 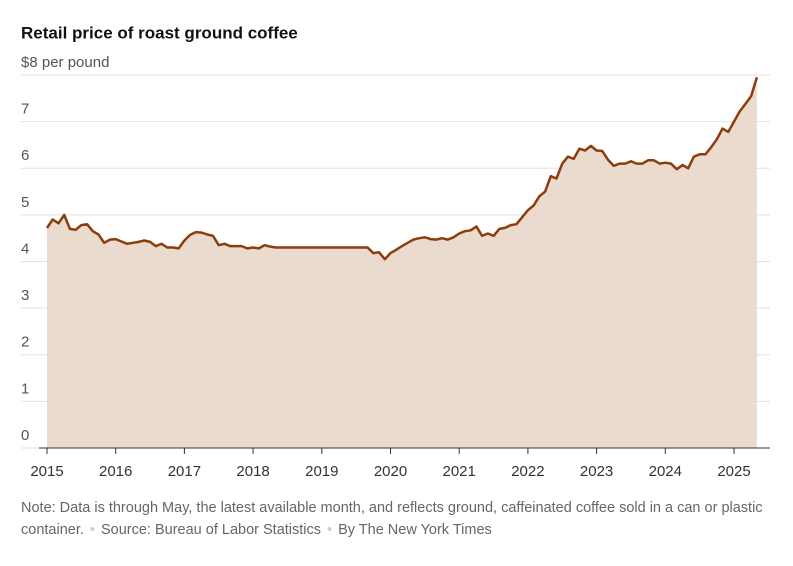 What do you see at coordinates (527, 471) in the screenshot?
I see `x-tick-label: 2022` at bounding box center [527, 471].